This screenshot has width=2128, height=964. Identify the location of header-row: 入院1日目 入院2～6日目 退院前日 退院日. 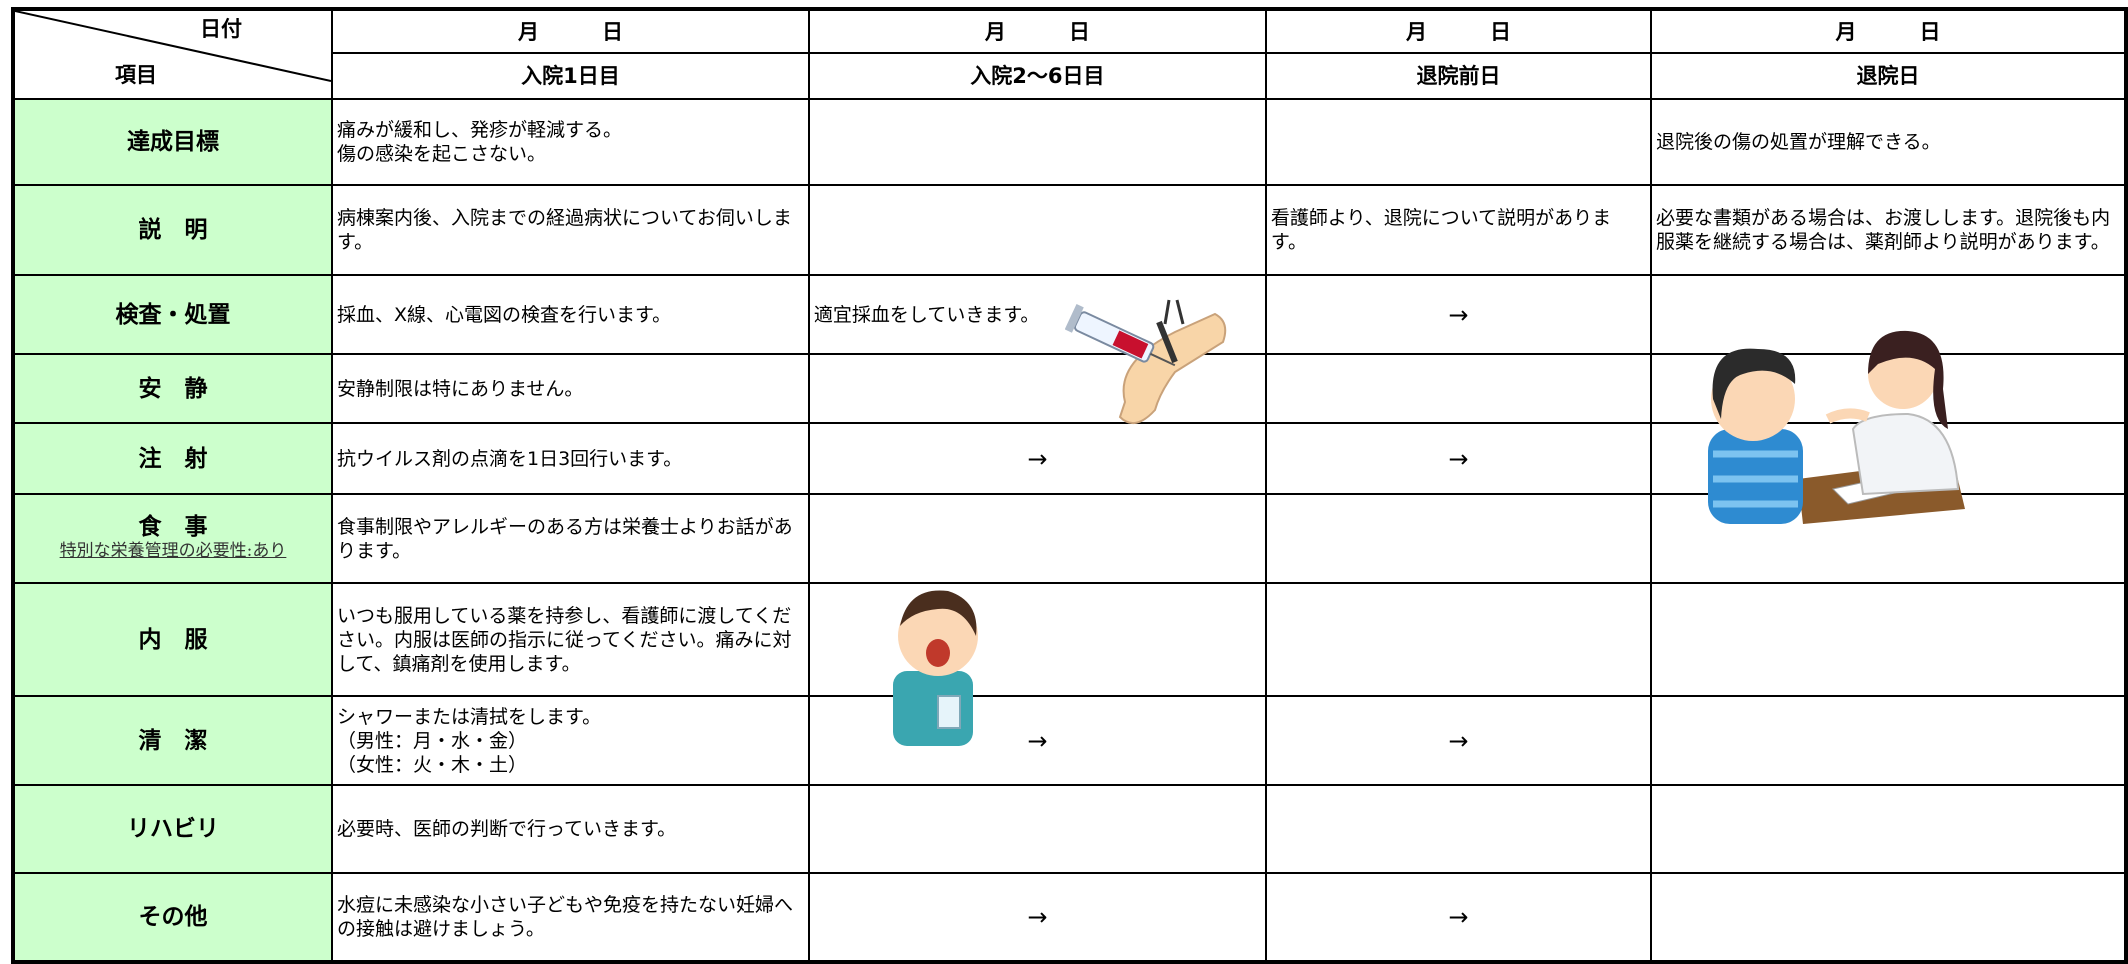
(1070, 76).